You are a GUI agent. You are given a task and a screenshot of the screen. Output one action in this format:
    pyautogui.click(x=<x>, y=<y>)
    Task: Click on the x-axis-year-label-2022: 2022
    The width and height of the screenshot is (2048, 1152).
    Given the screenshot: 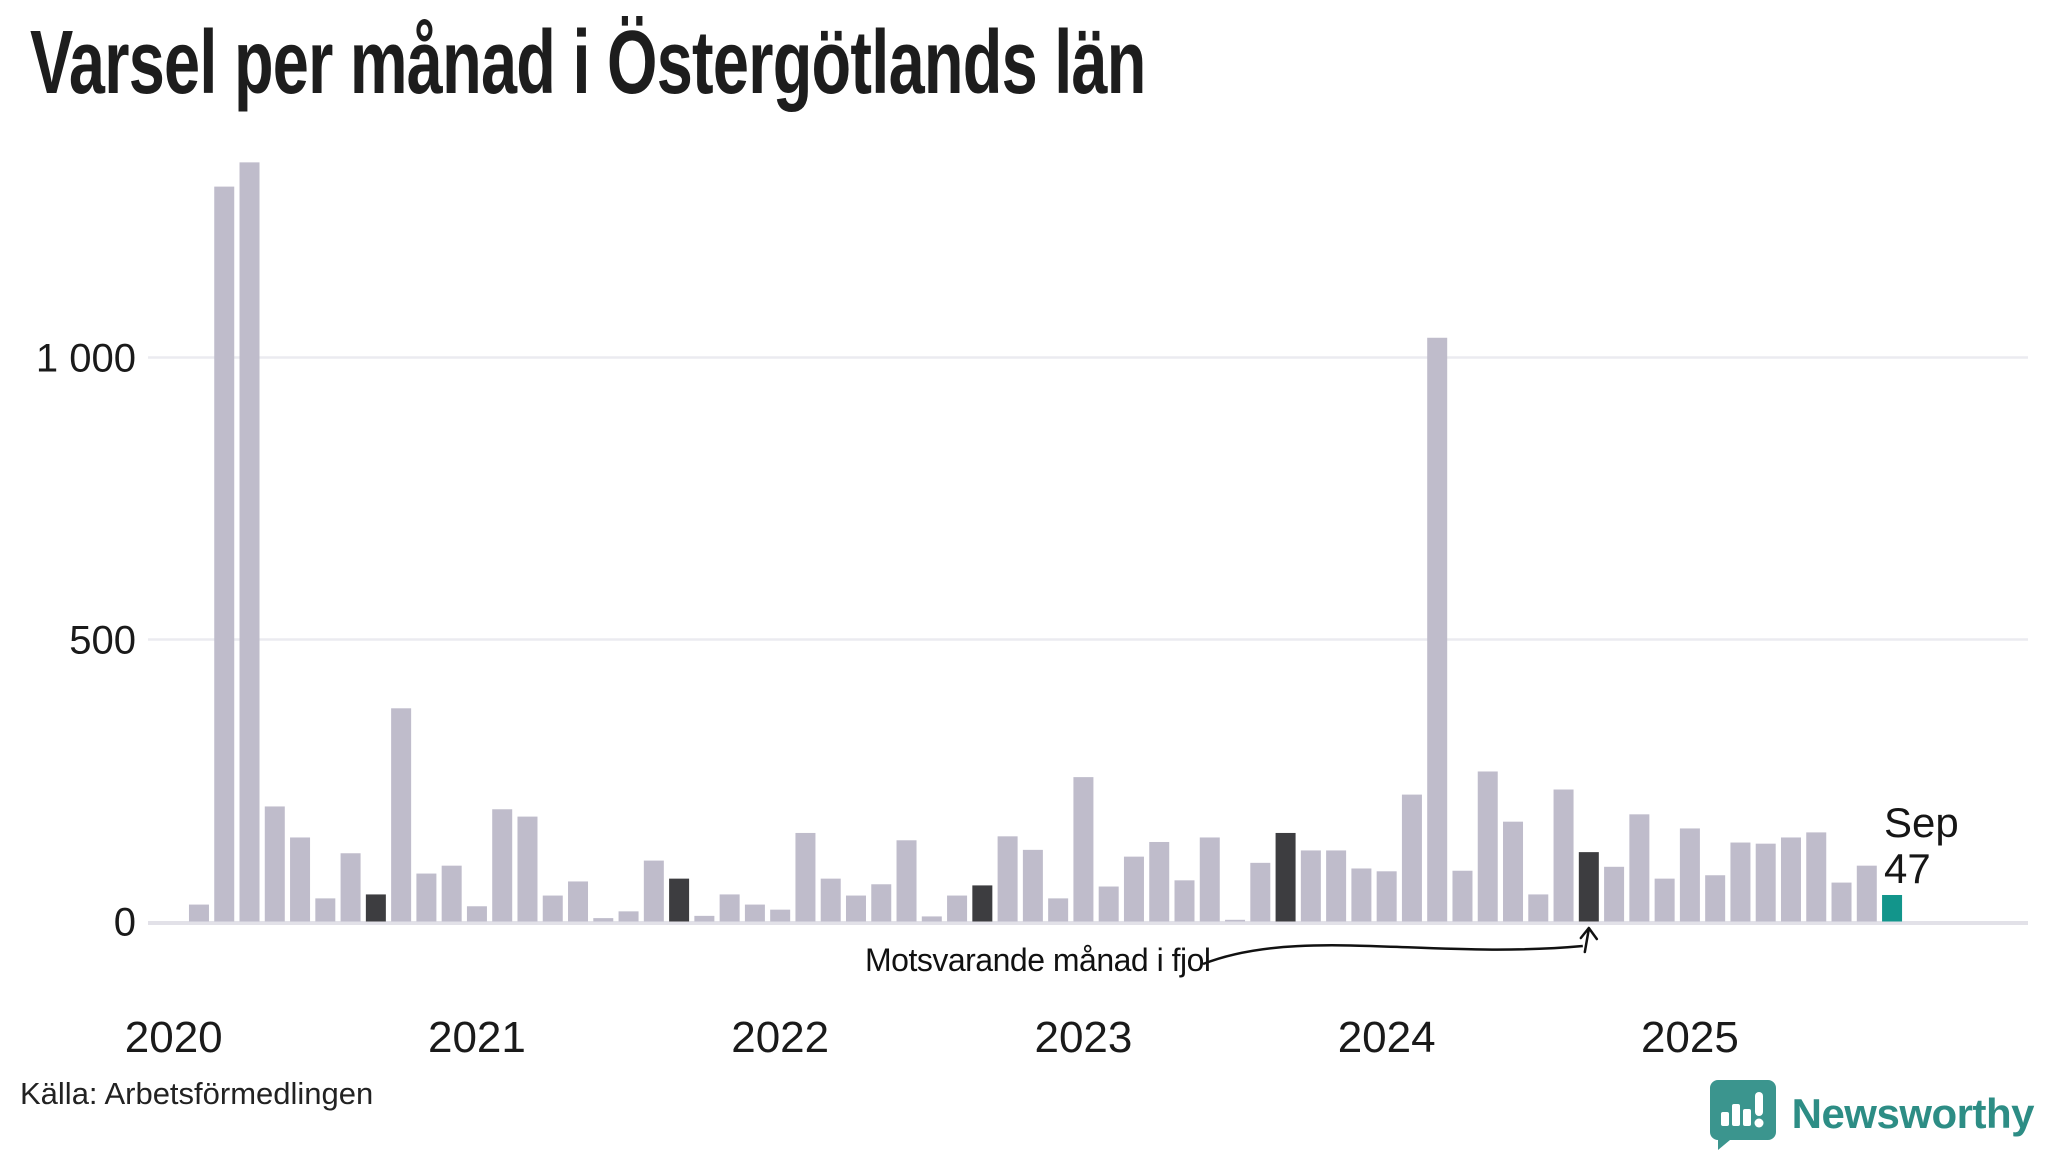 What is the action you would take?
    pyautogui.click(x=780, y=1037)
    